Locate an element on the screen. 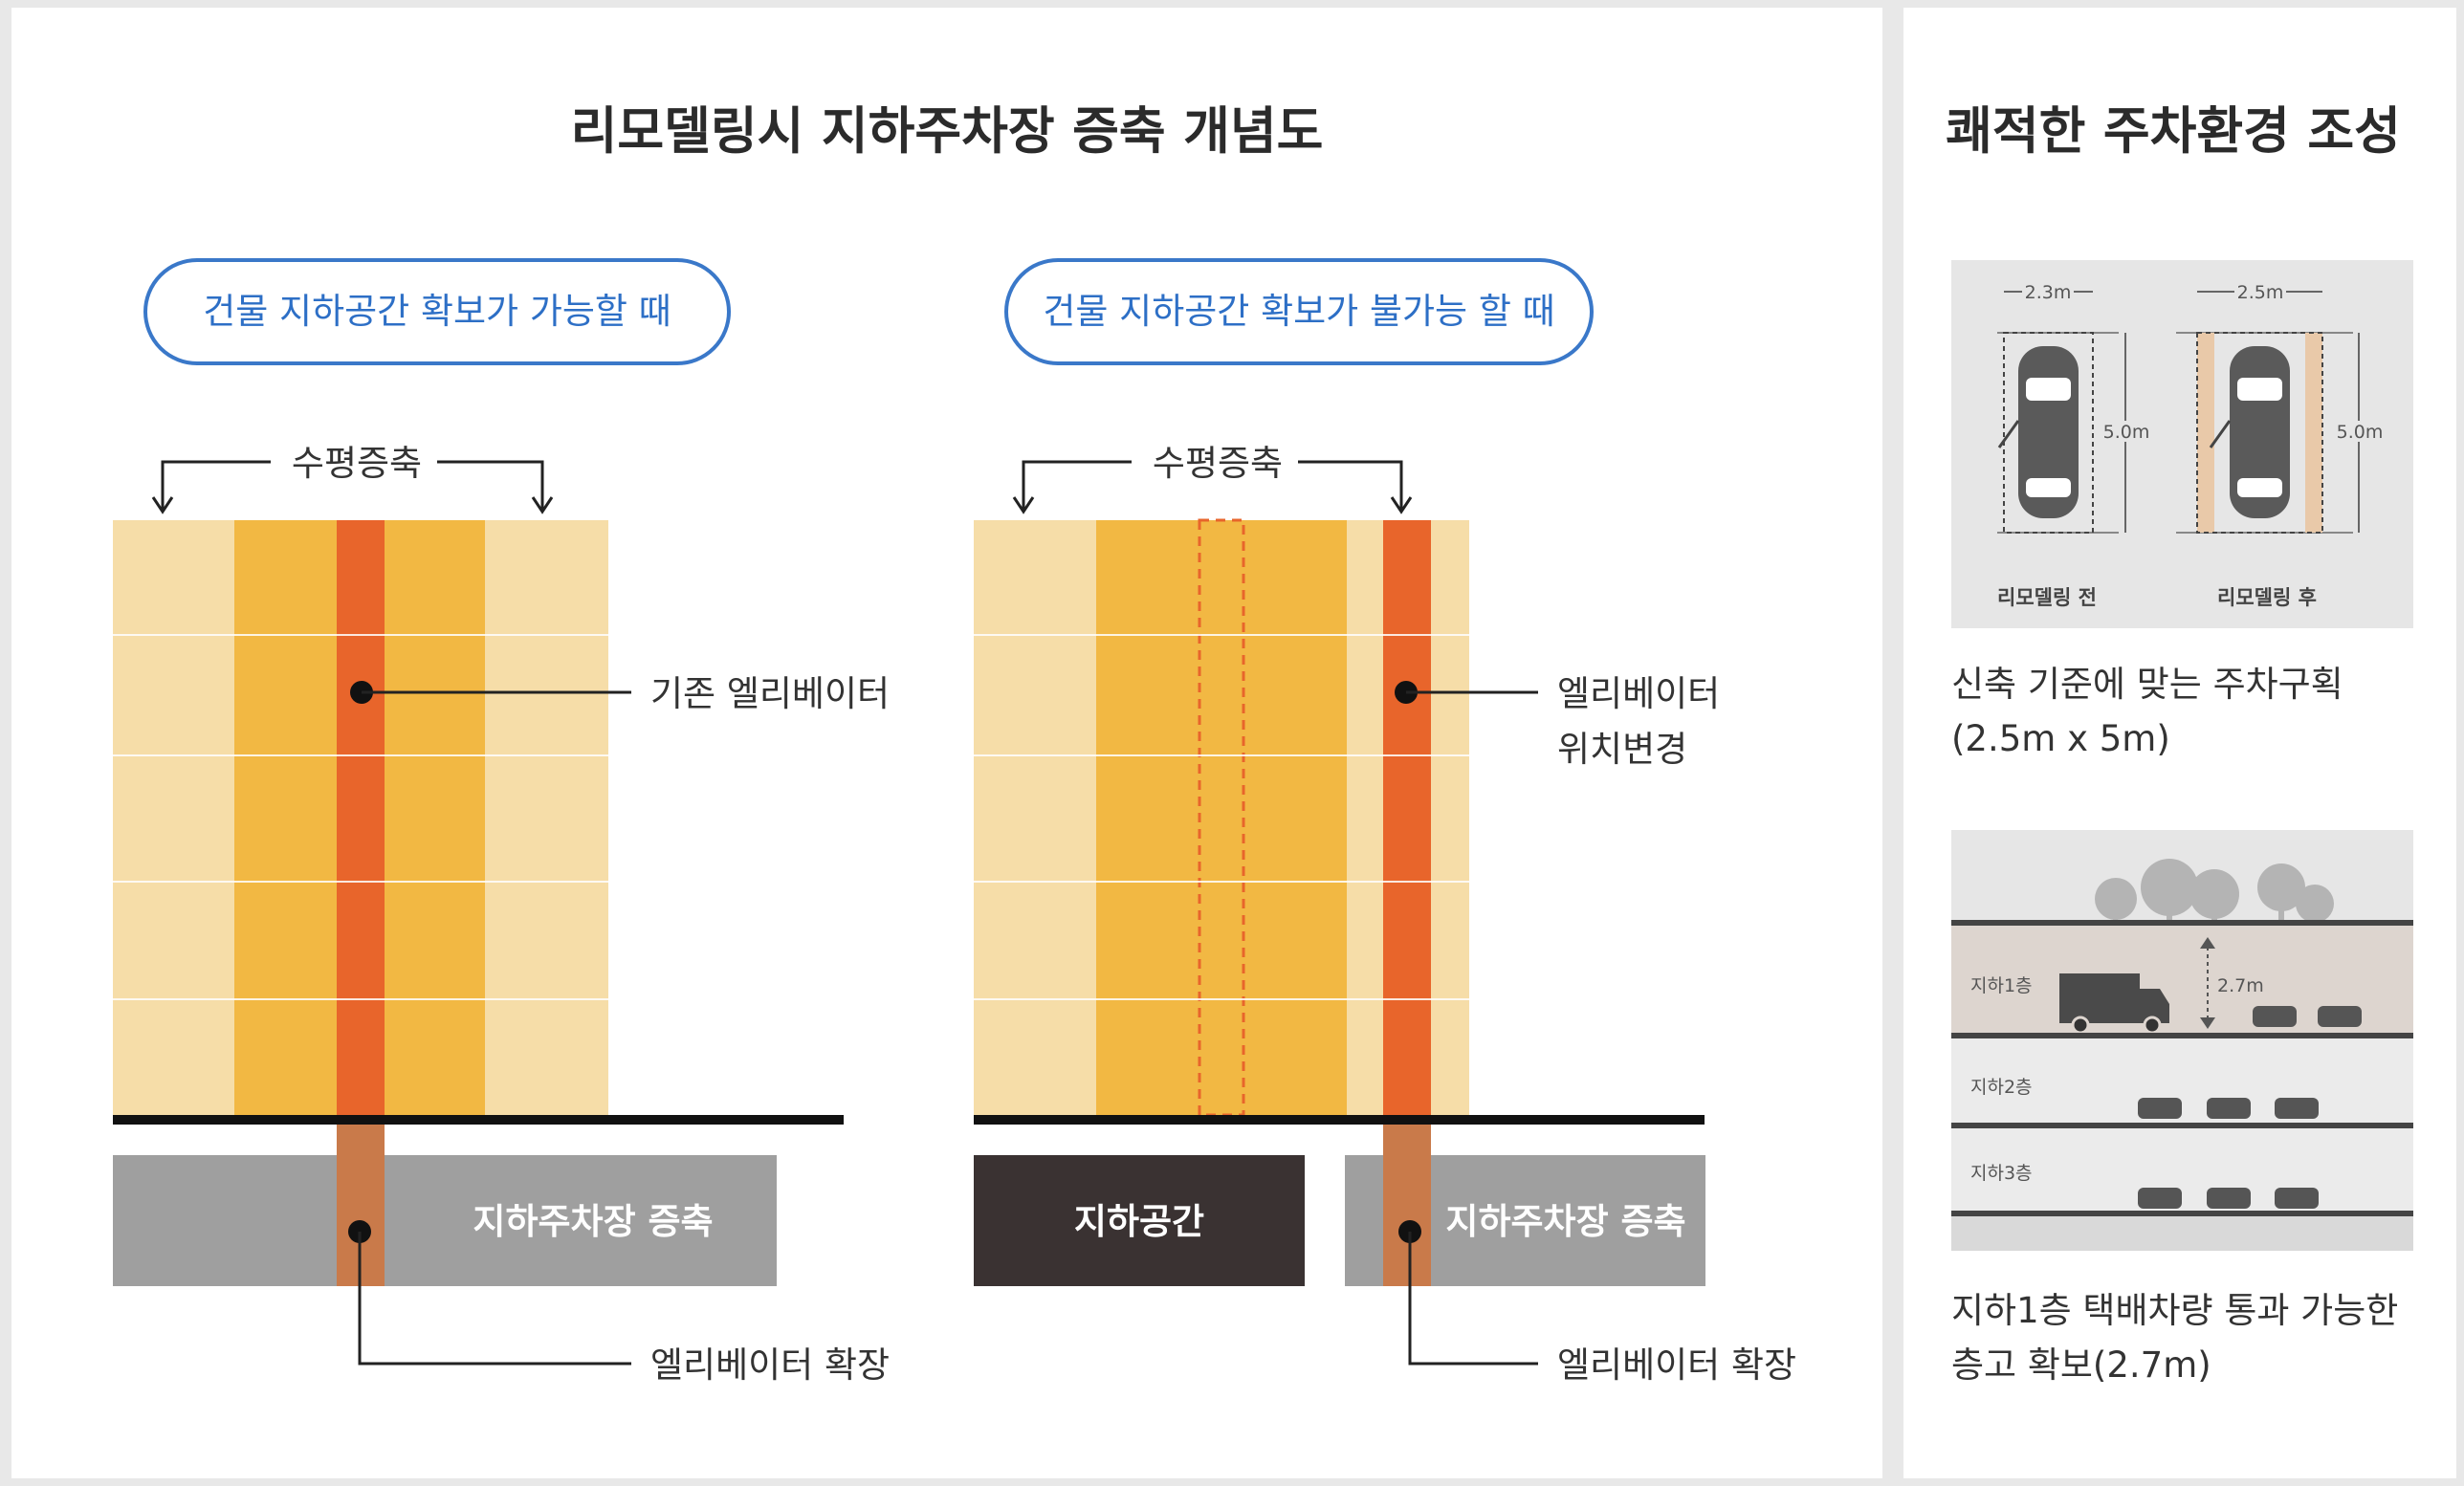  arrow-head-left-2-icon is located at coordinates (1023, 505).